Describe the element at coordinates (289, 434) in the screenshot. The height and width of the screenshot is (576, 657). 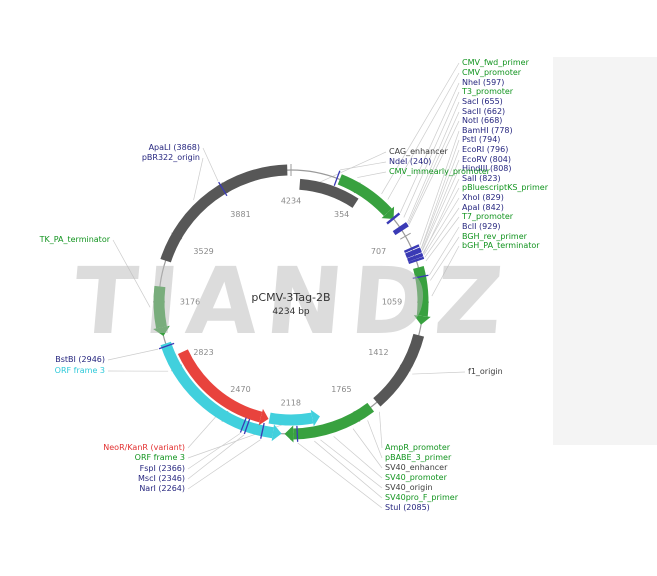
I see `SV40-region-arrow` at that location.